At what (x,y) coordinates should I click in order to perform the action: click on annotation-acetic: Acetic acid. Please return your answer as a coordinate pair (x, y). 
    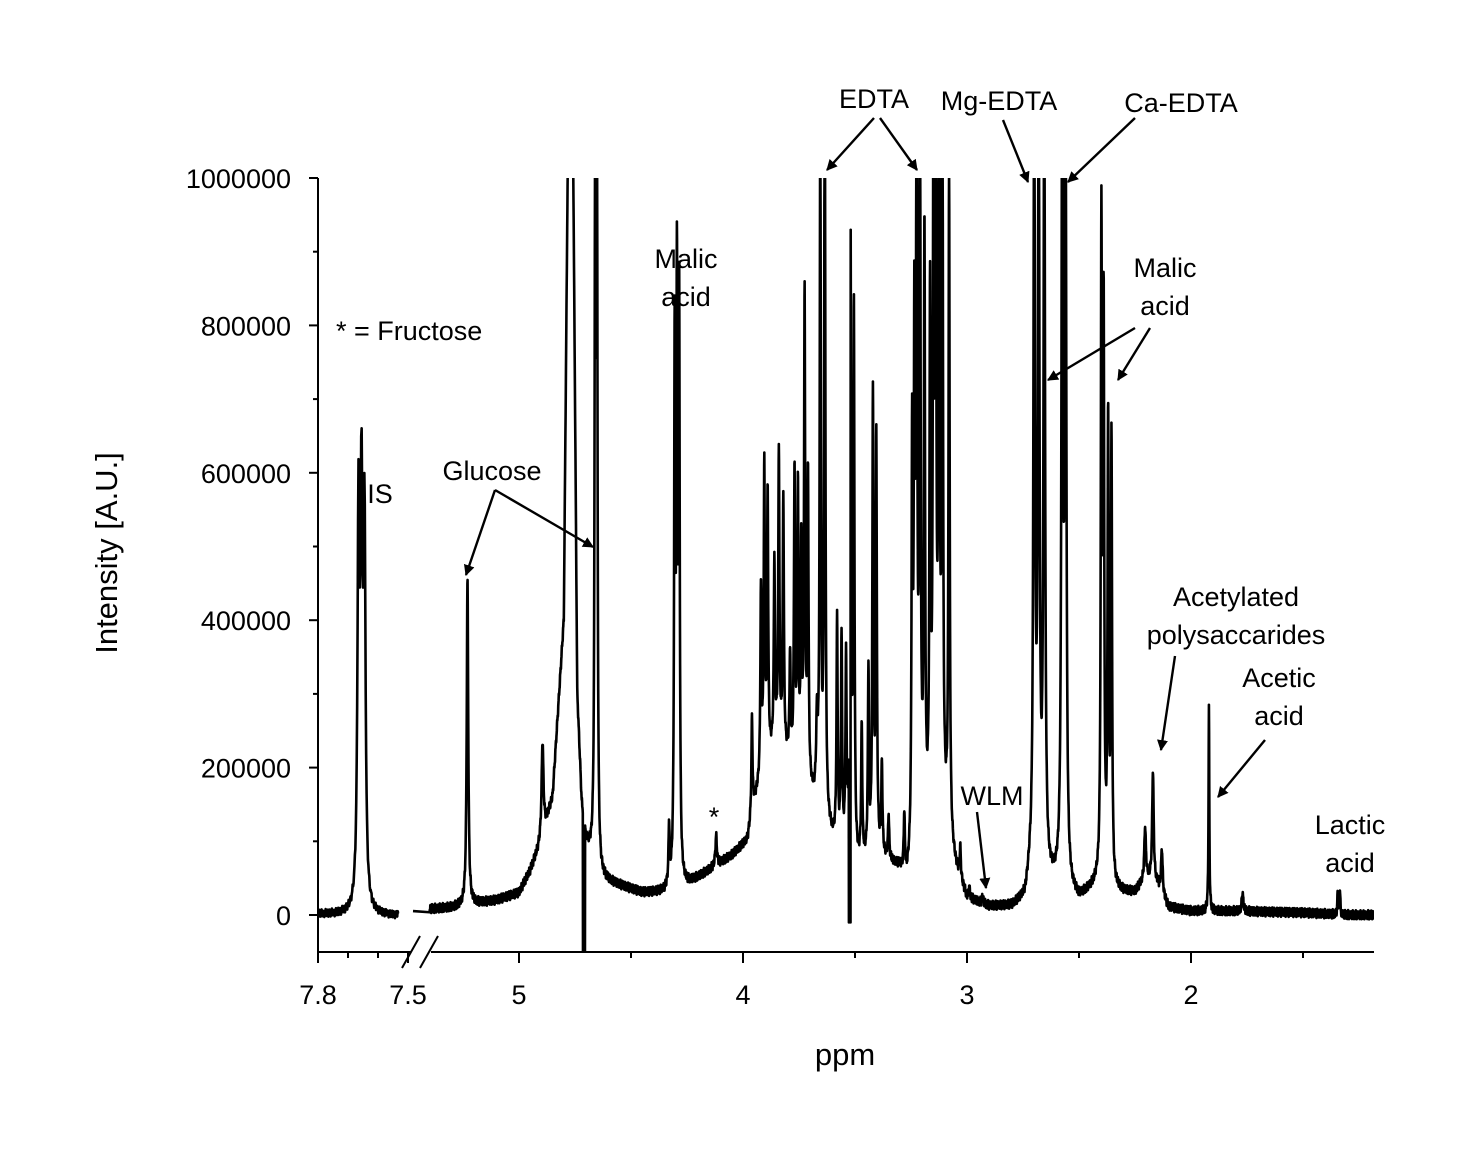
    Looking at the image, I should click on (1279, 697).